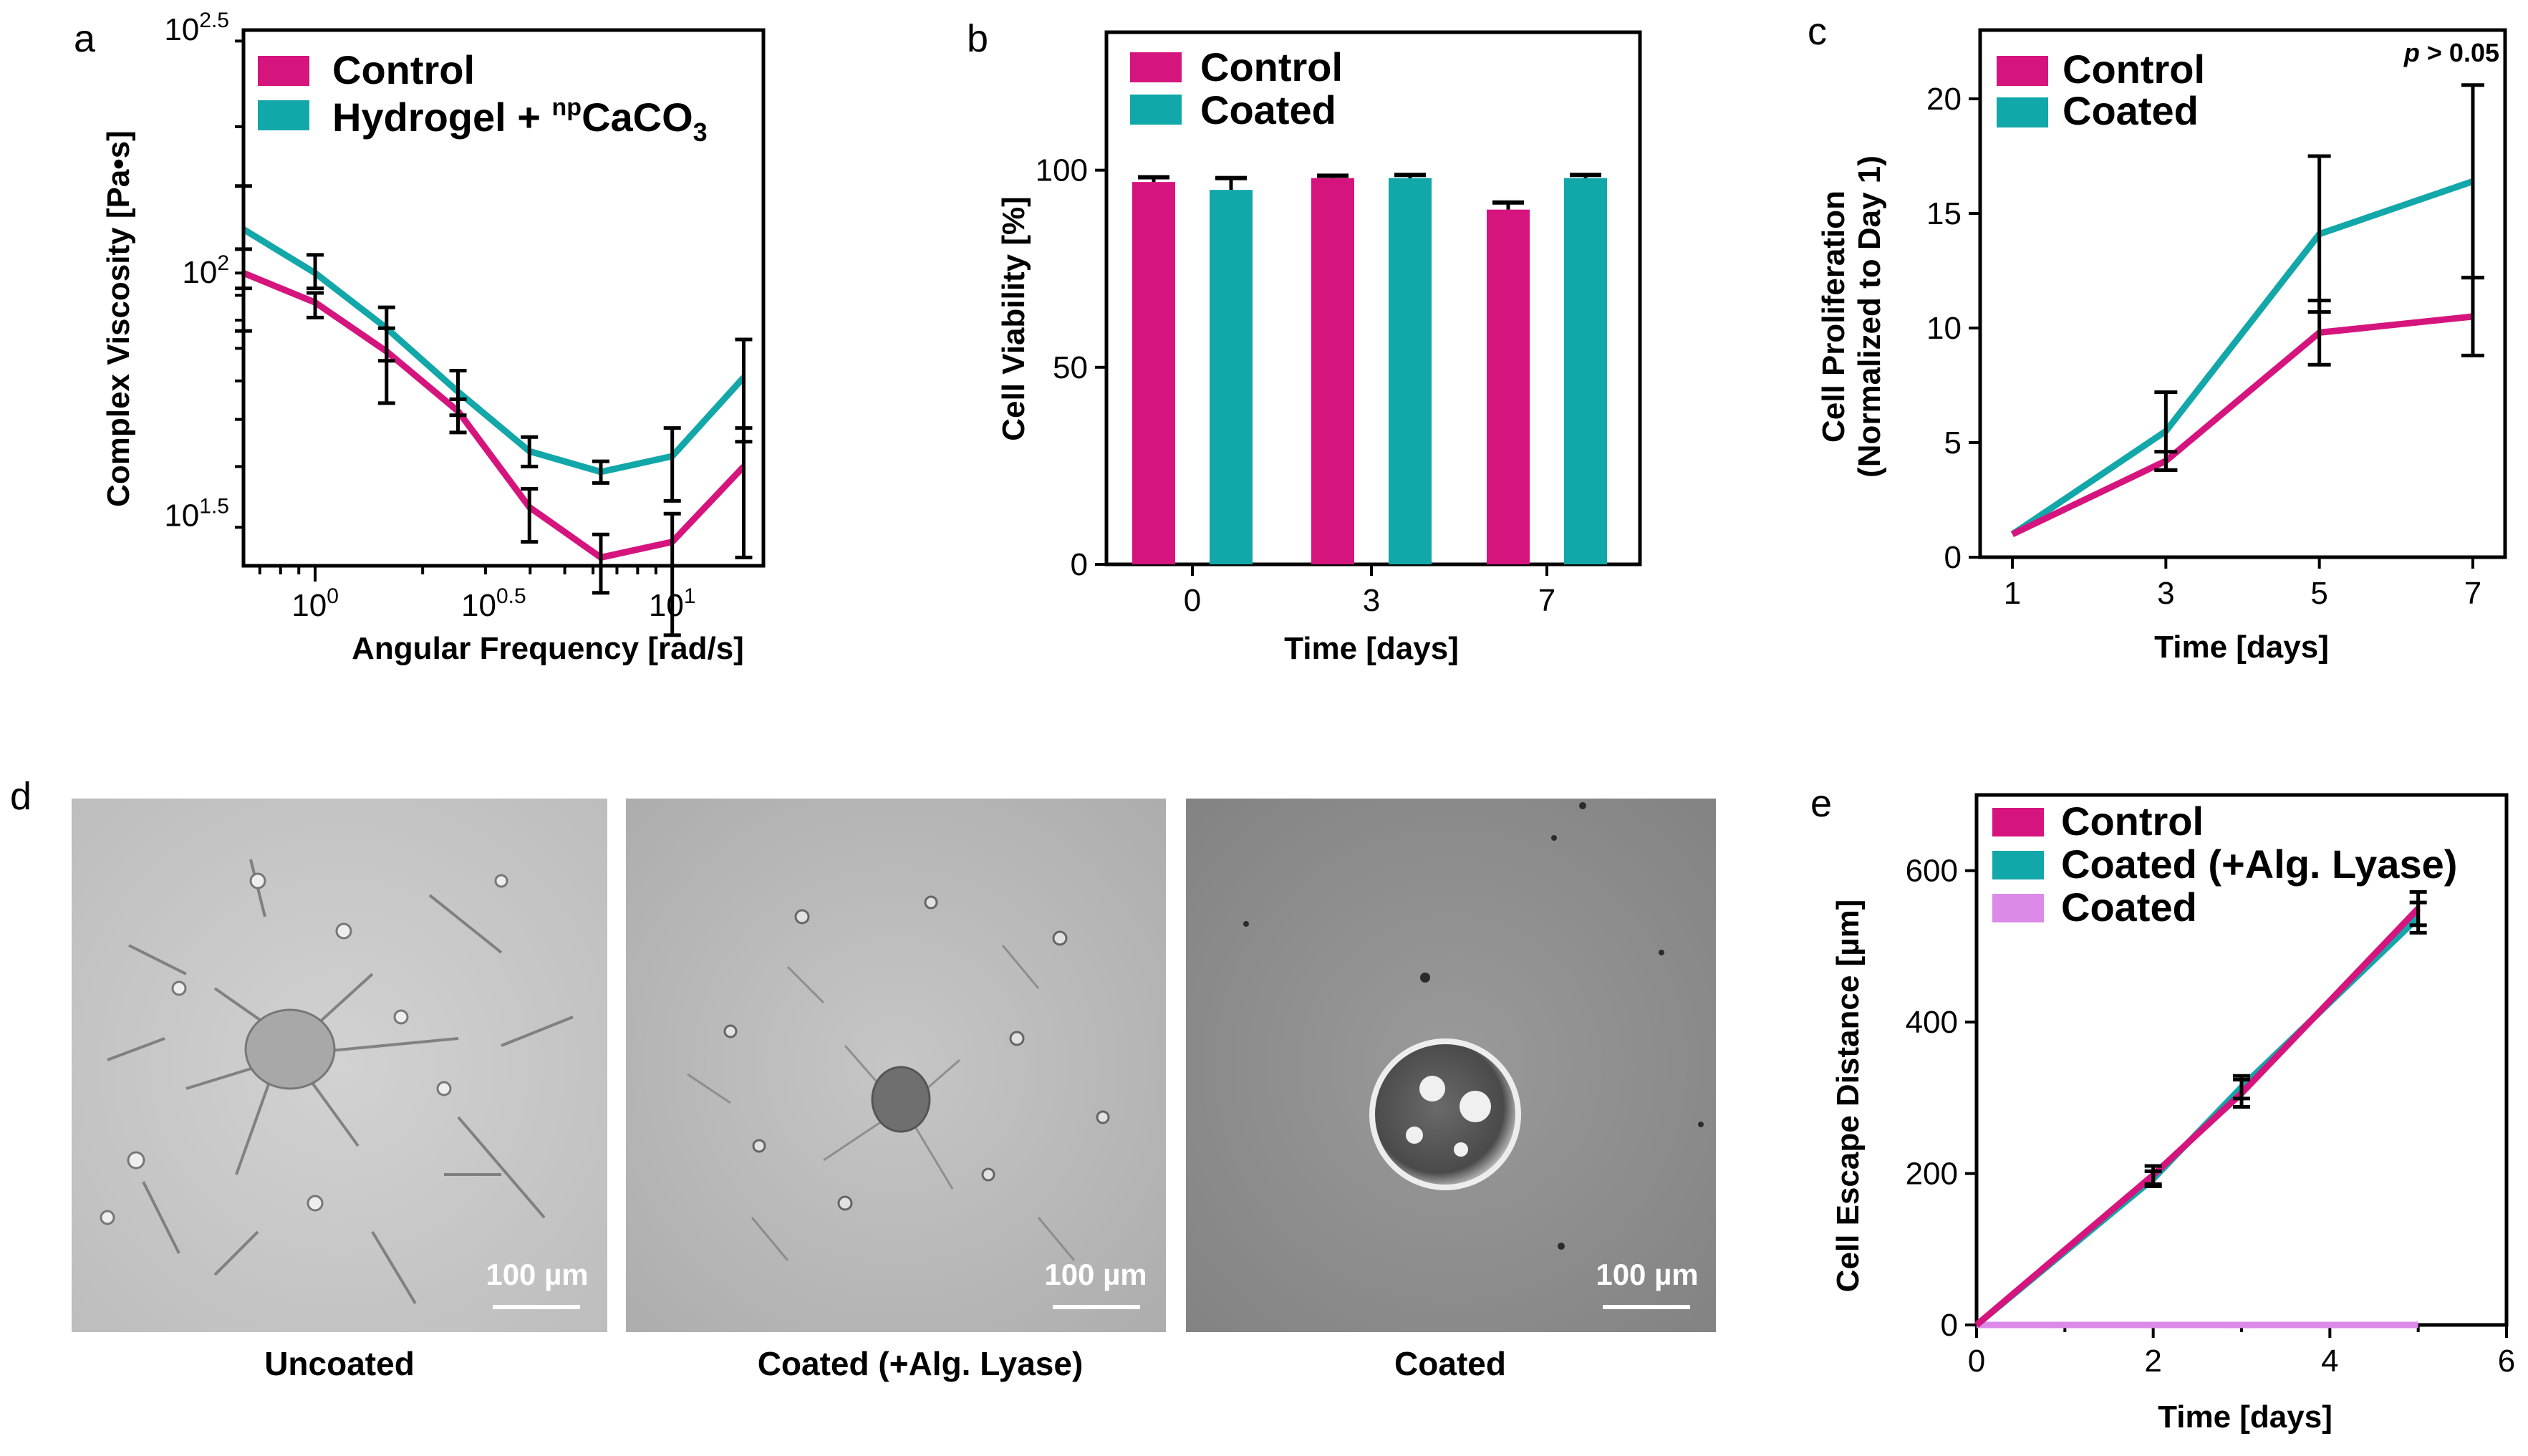 This screenshot has width=2528, height=1456. I want to click on chart-c-y-tick-label: 0, so click(1953, 557).